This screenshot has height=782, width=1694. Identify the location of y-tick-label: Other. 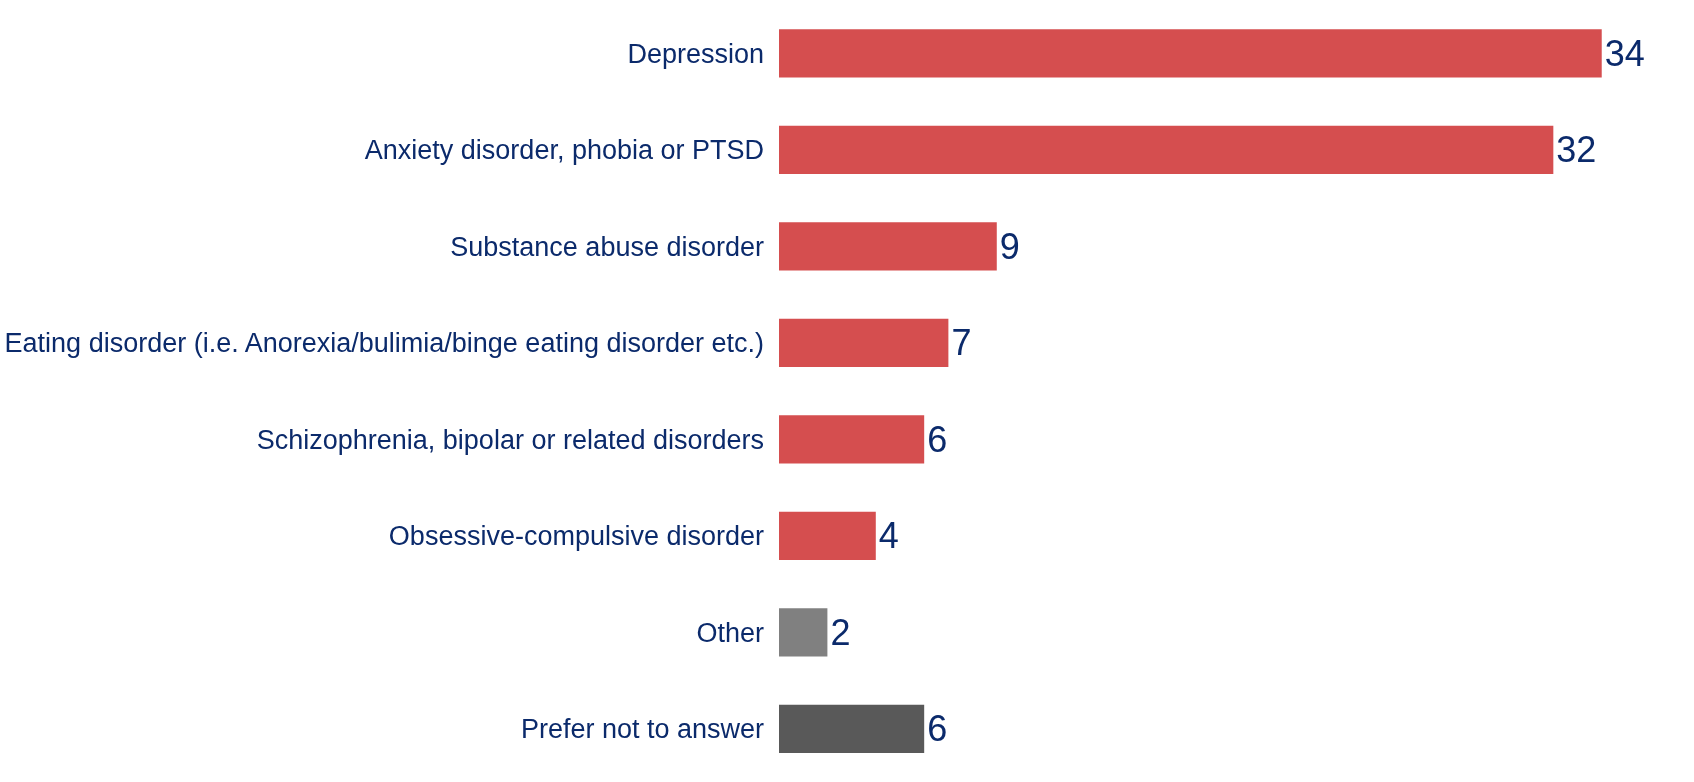
(730, 632).